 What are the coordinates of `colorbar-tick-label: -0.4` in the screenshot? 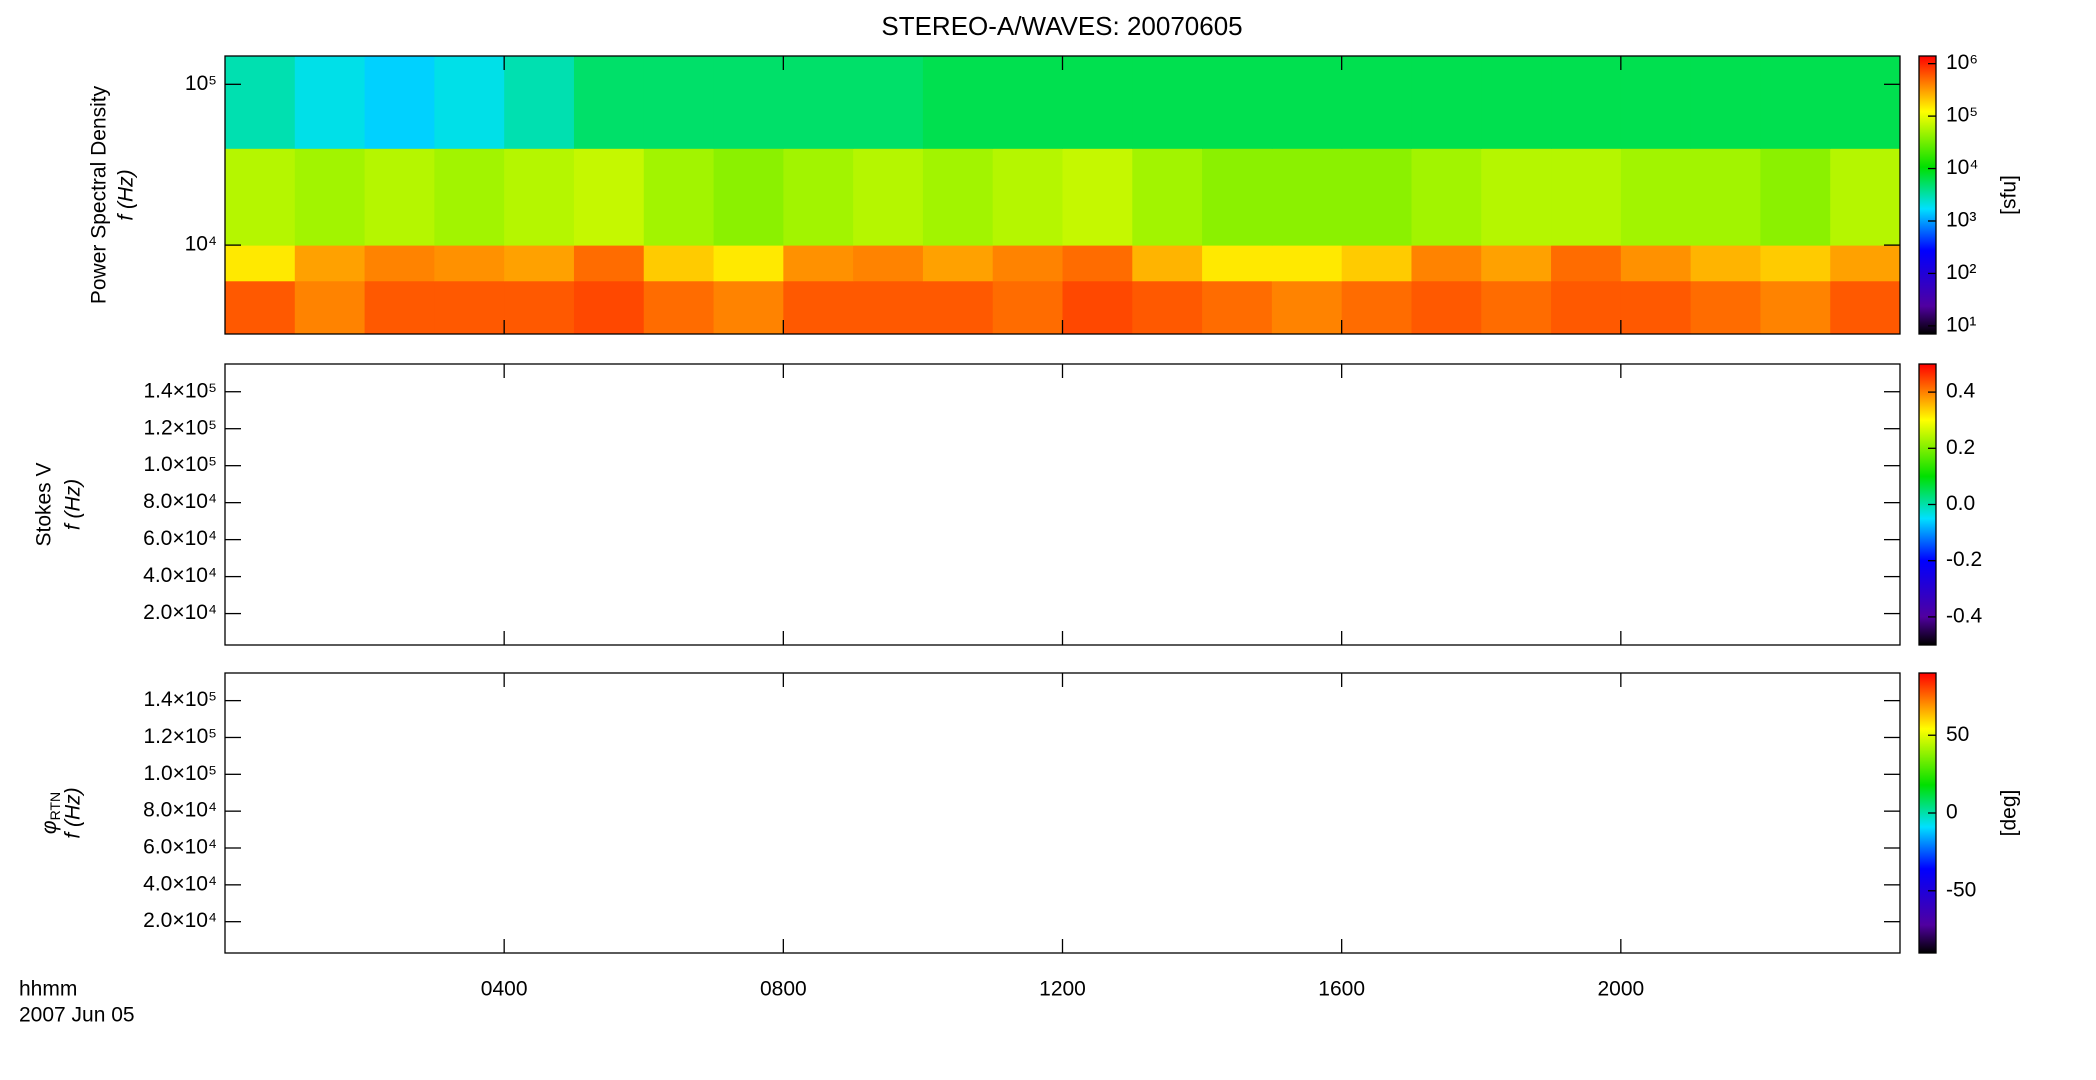 It's located at (1964, 615).